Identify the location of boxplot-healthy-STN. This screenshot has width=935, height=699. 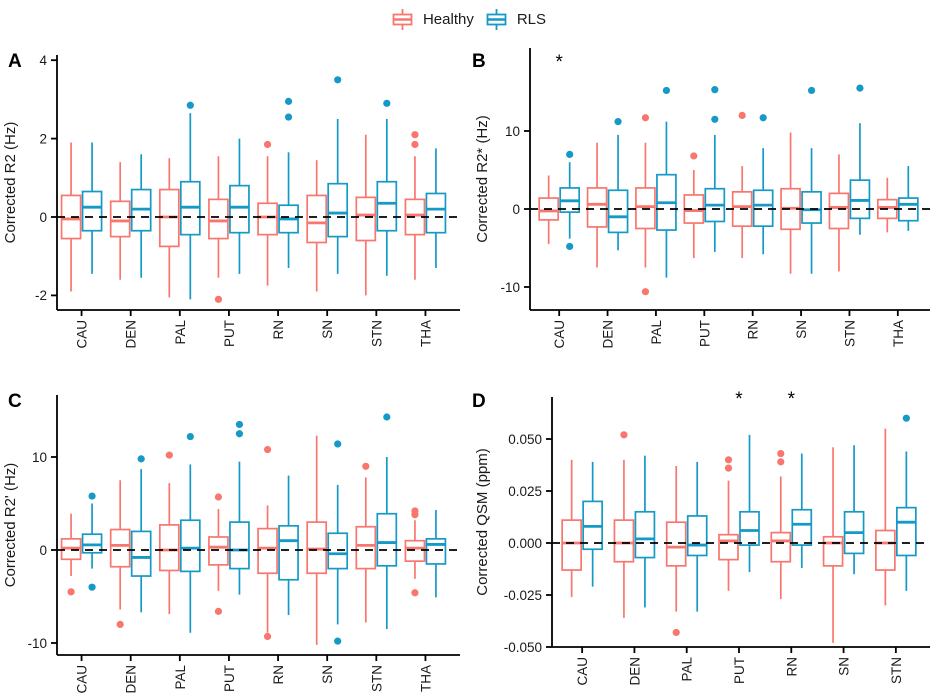
(839, 213).